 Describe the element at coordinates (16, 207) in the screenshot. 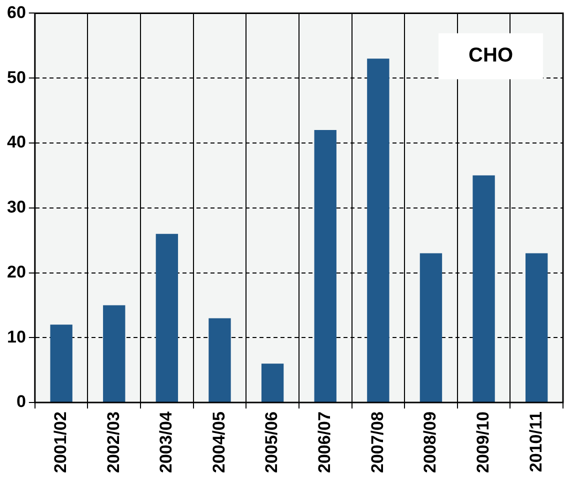

I see `y-tick-label: 30` at that location.